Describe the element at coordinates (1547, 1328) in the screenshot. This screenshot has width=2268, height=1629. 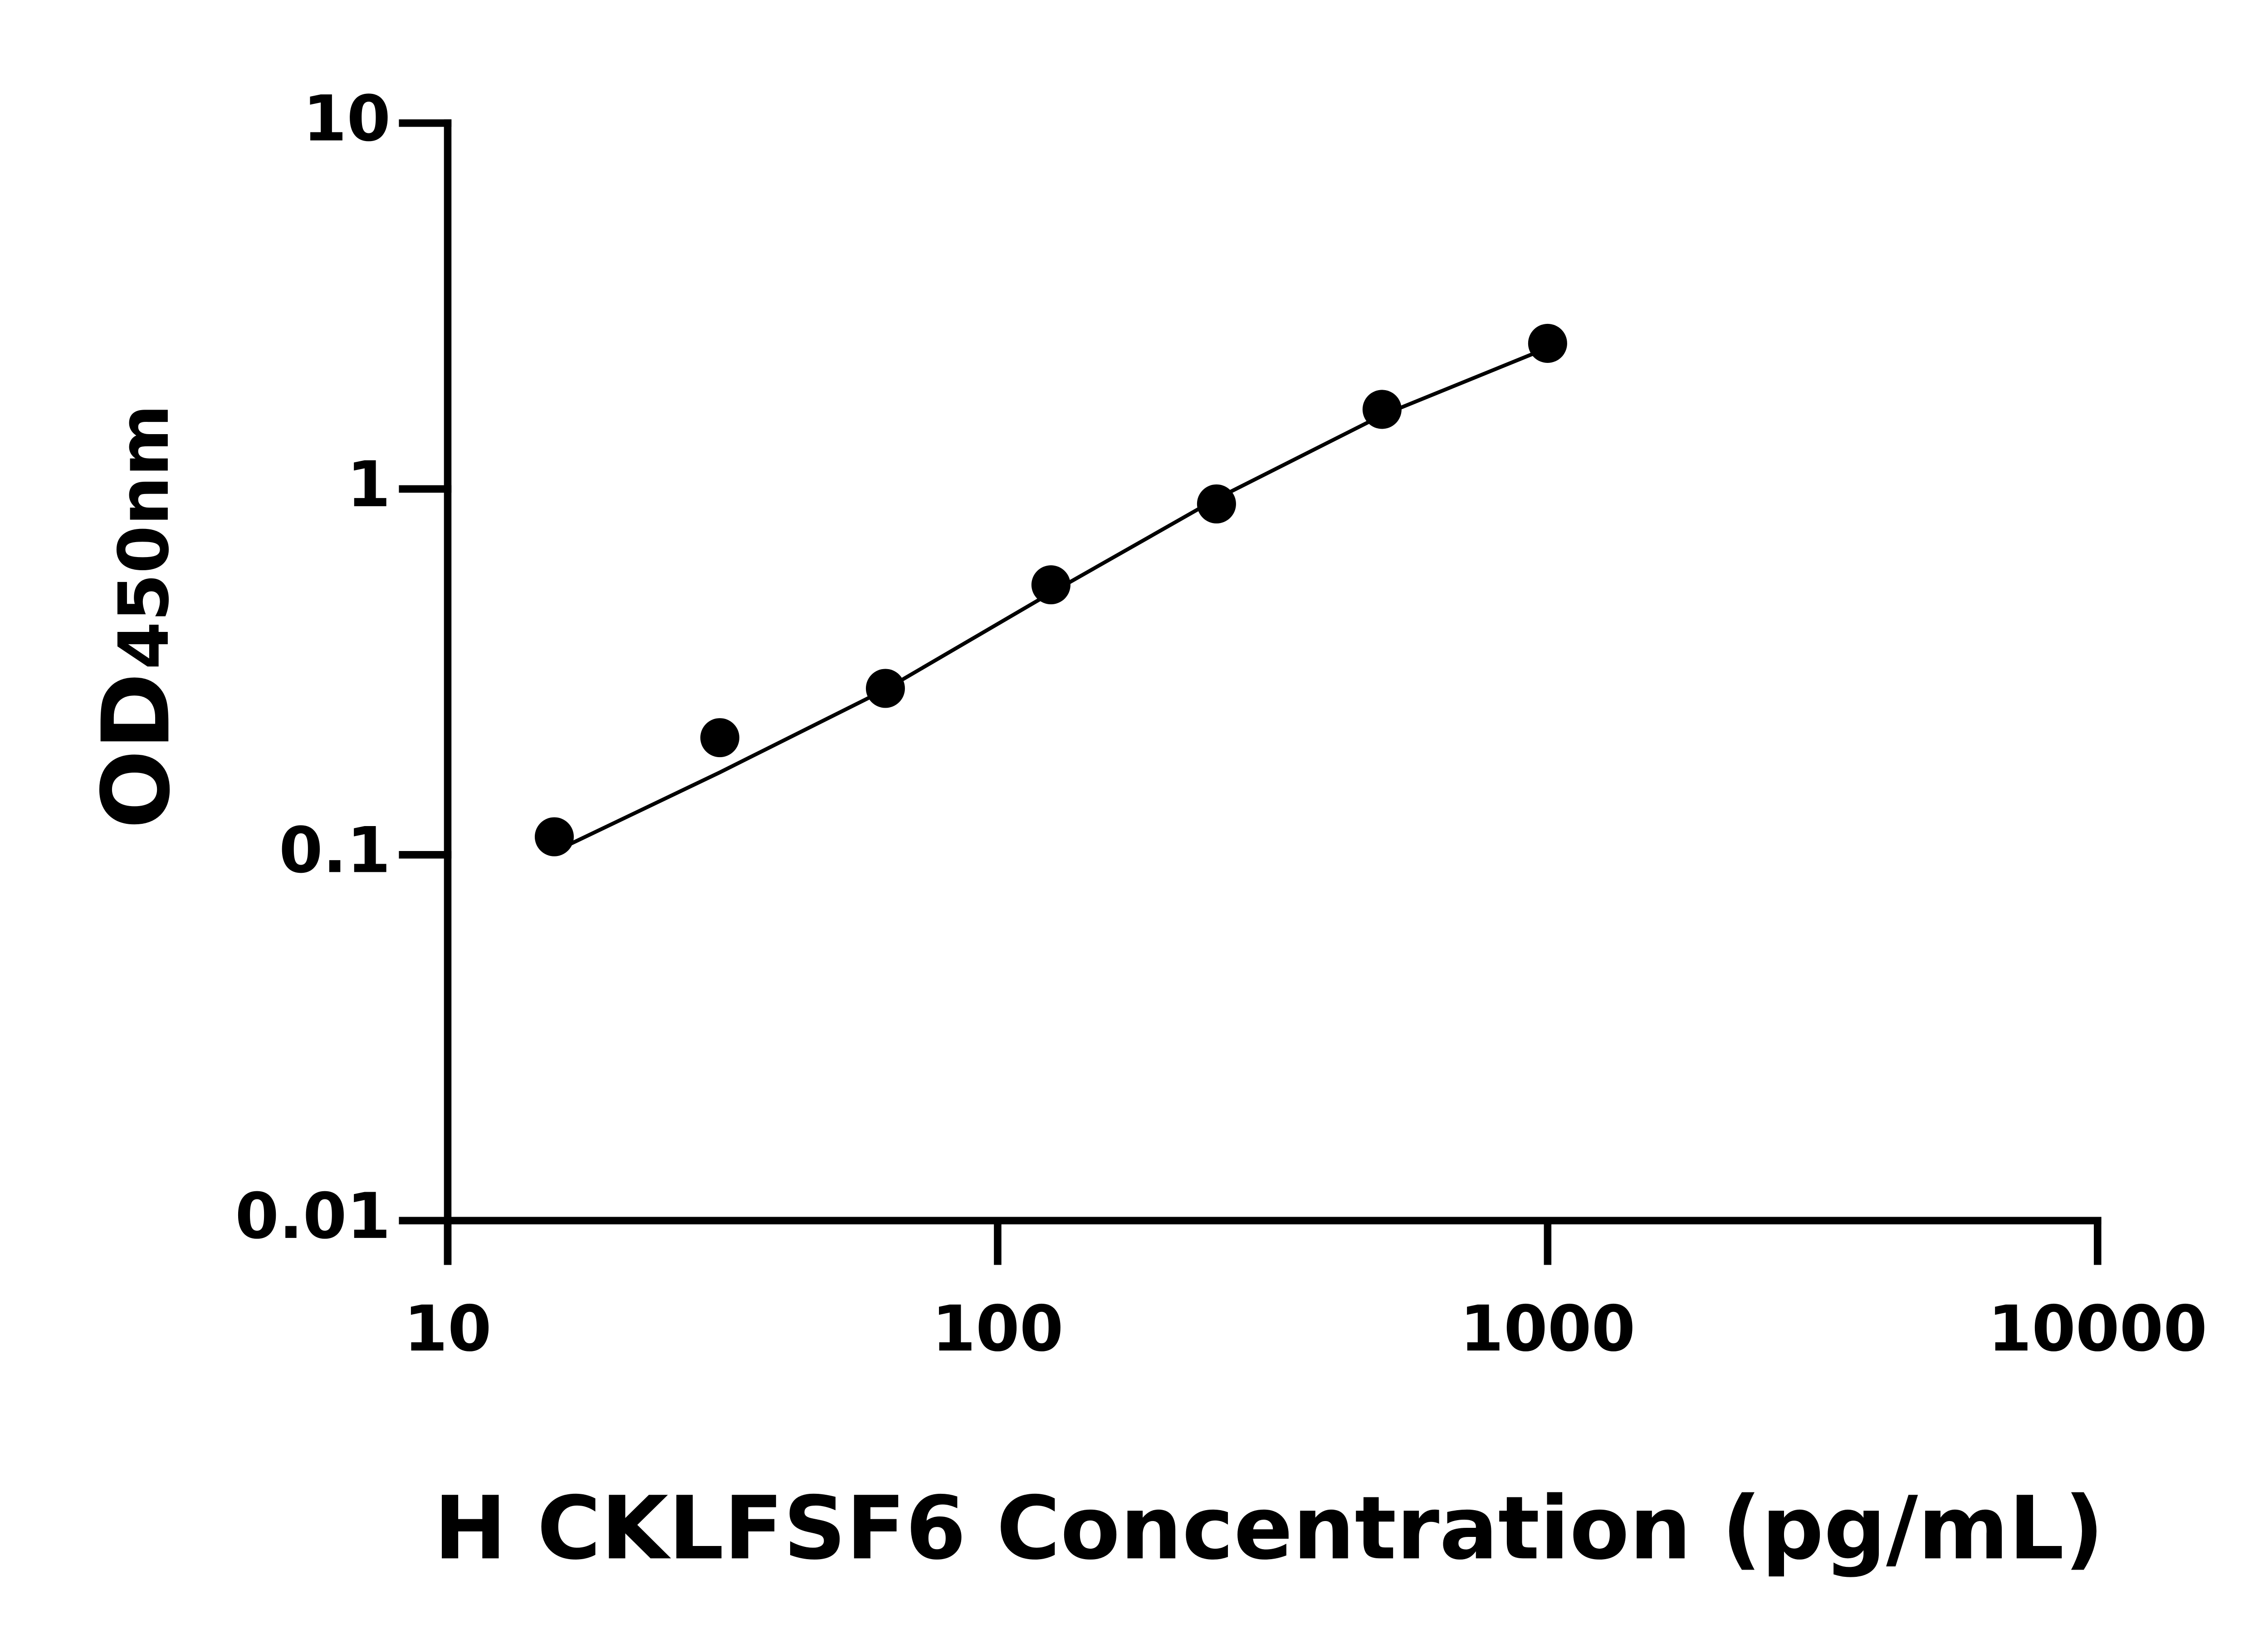
I see `x-tick-label: 1000` at that location.